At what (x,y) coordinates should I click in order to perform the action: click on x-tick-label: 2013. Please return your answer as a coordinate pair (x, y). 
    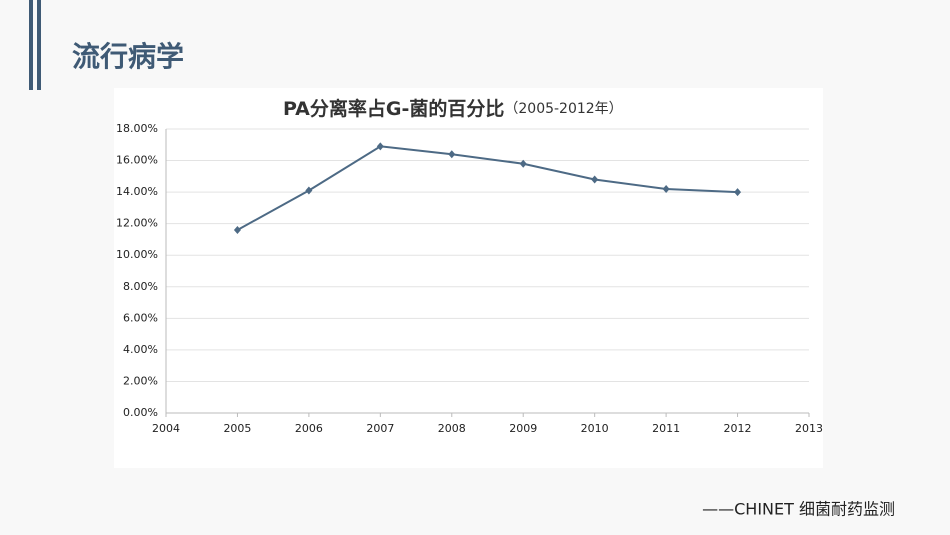
    Looking at the image, I should click on (809, 428).